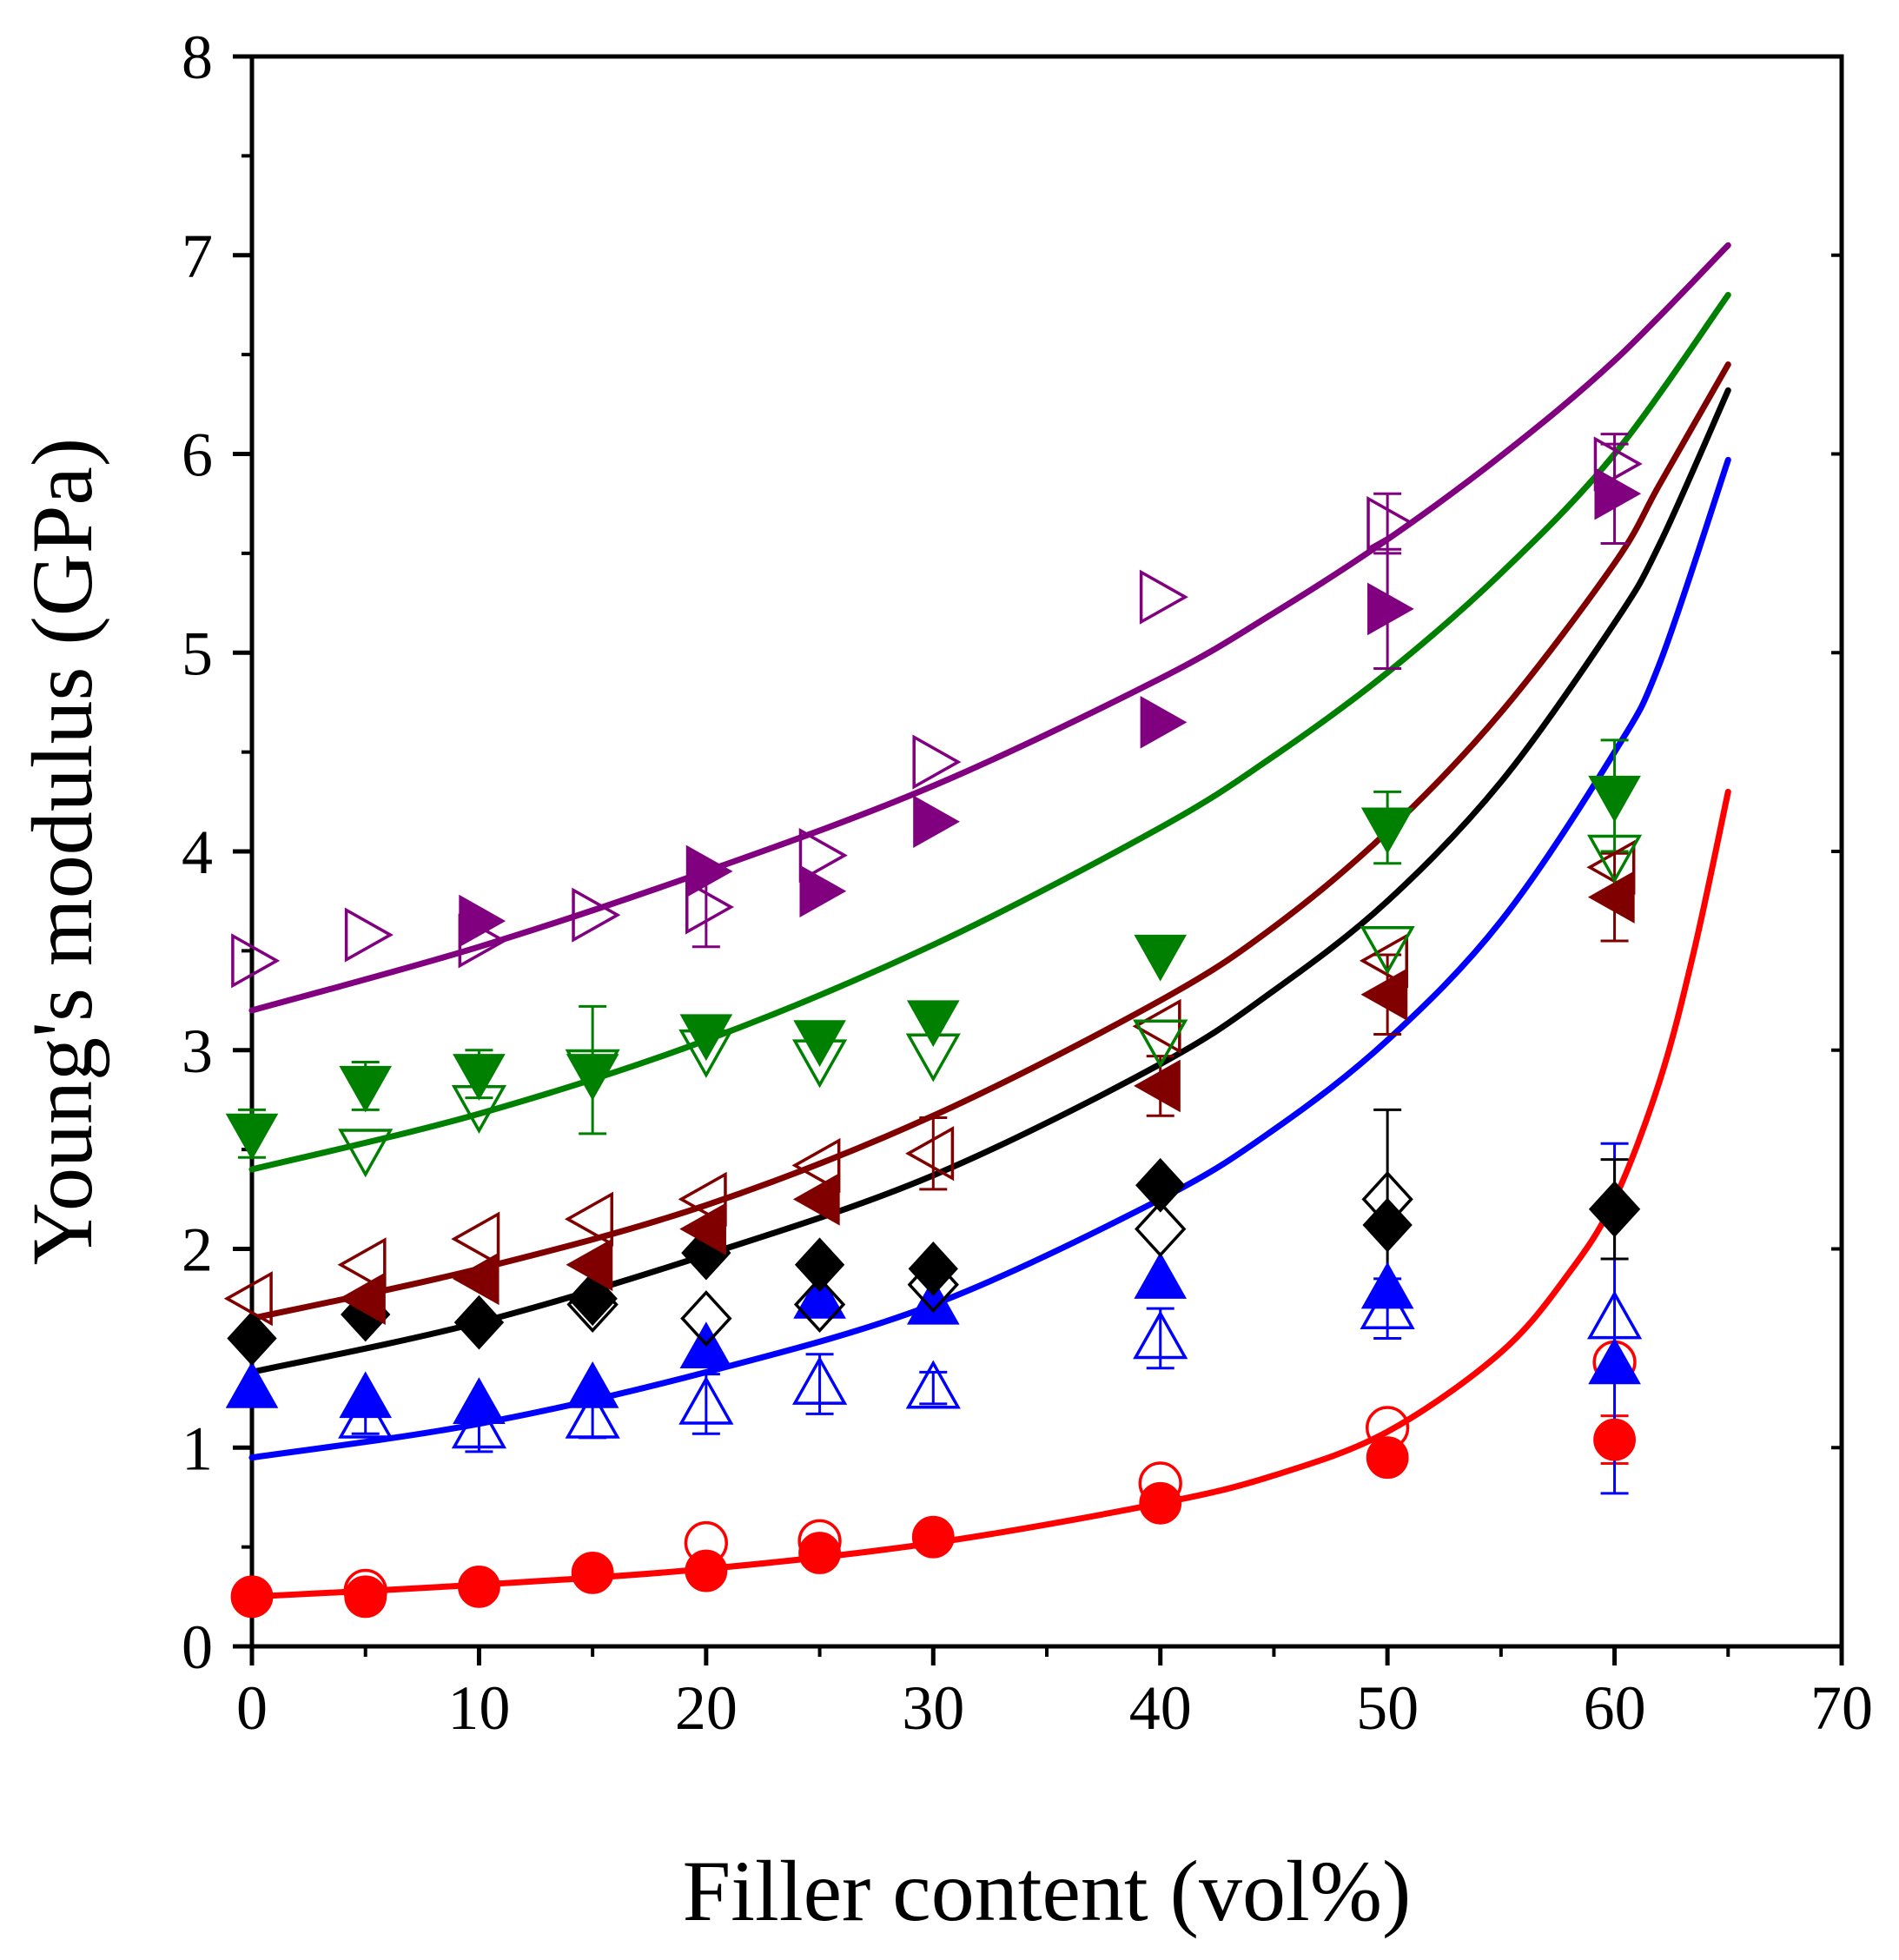  Describe the element at coordinates (197, 653) in the screenshot. I see `y-tick-label: 5` at that location.